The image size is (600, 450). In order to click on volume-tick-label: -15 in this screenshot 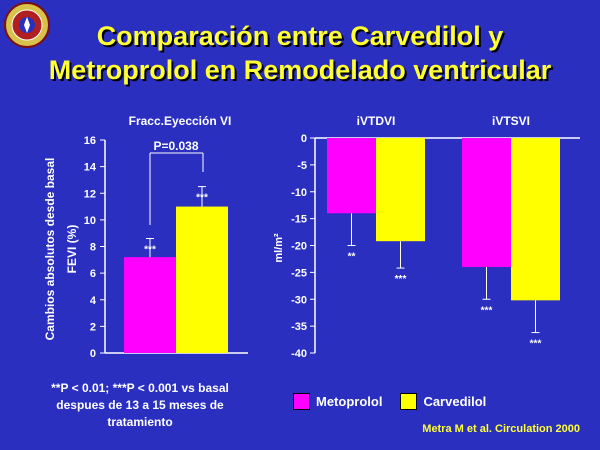, I will do `click(299, 220)`.